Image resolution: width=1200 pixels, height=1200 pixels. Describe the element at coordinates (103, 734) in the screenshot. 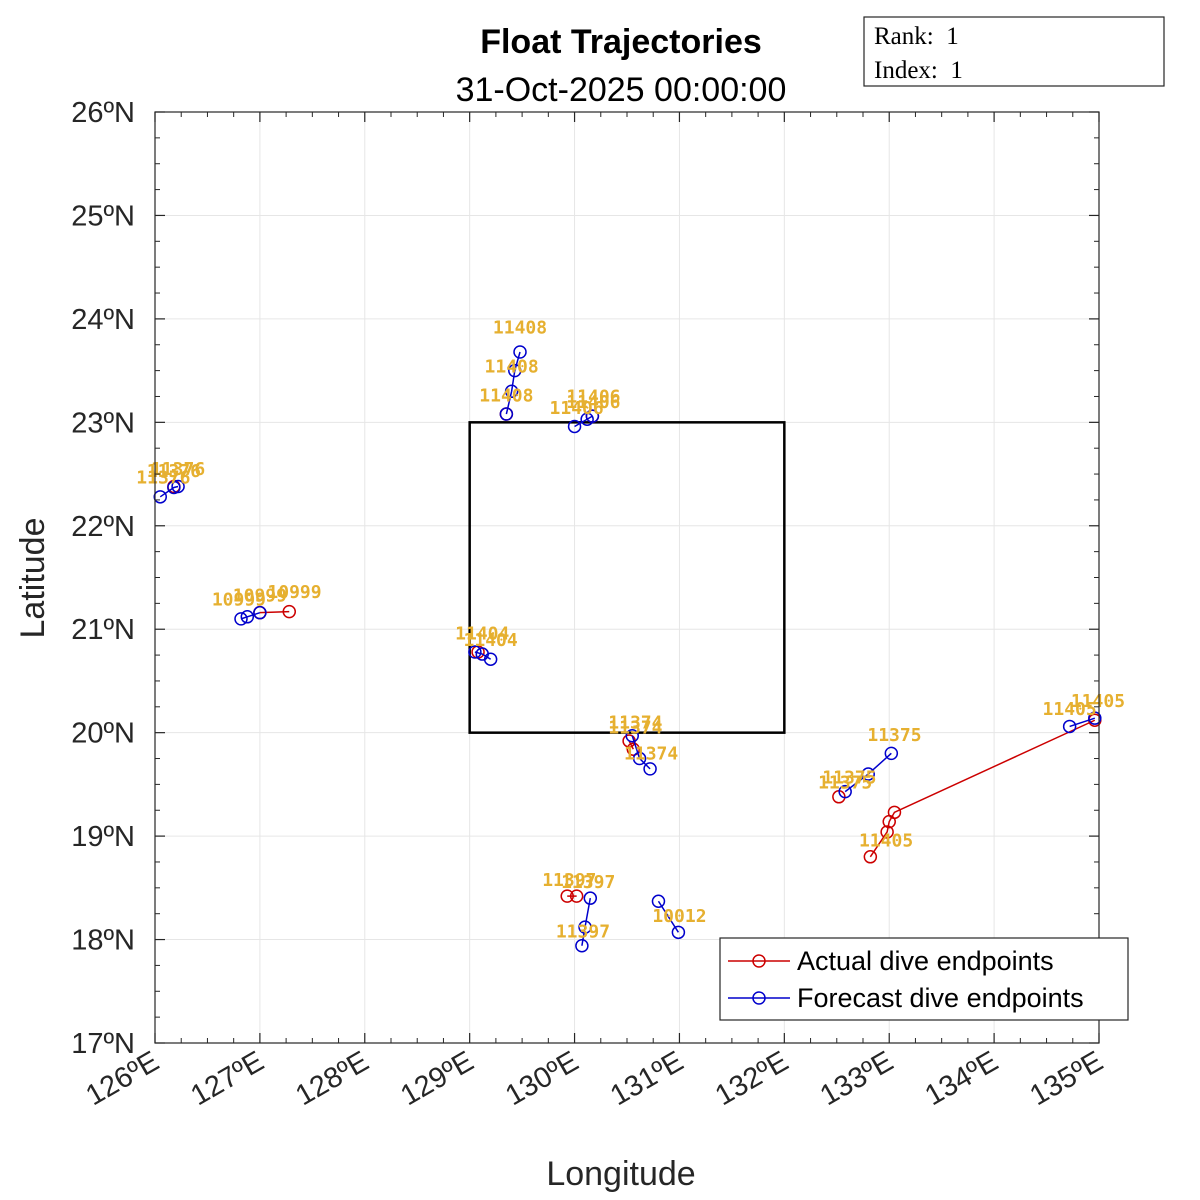

I see `y-tick-label: 20ºN` at that location.